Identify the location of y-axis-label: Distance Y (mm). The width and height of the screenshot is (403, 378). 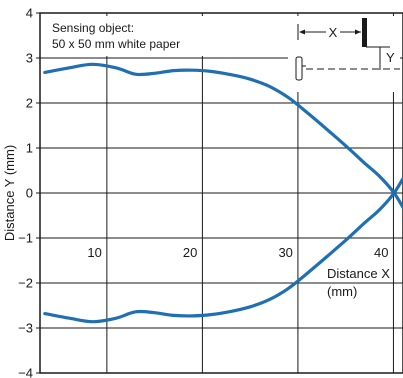
(9, 193).